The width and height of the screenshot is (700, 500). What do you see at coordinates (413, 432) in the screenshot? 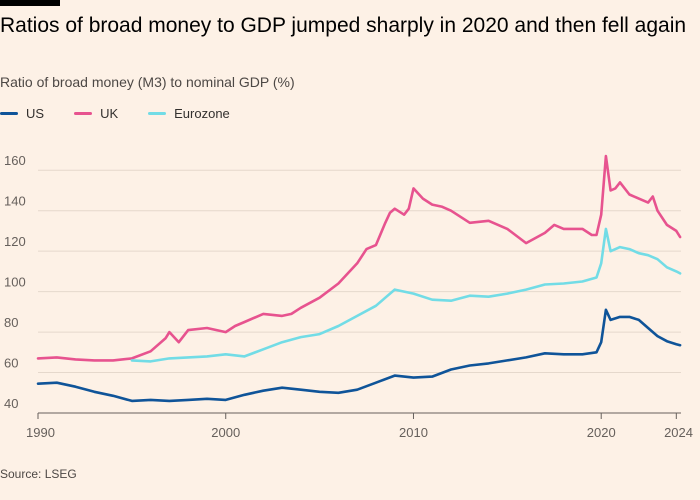
I see `x-tick-label-2010: 2010` at bounding box center [413, 432].